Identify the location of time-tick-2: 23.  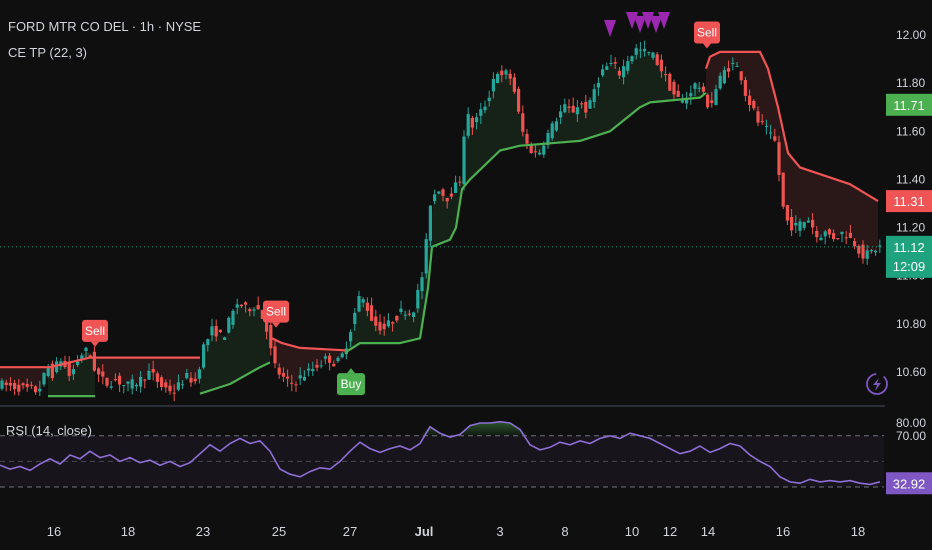
(203, 531).